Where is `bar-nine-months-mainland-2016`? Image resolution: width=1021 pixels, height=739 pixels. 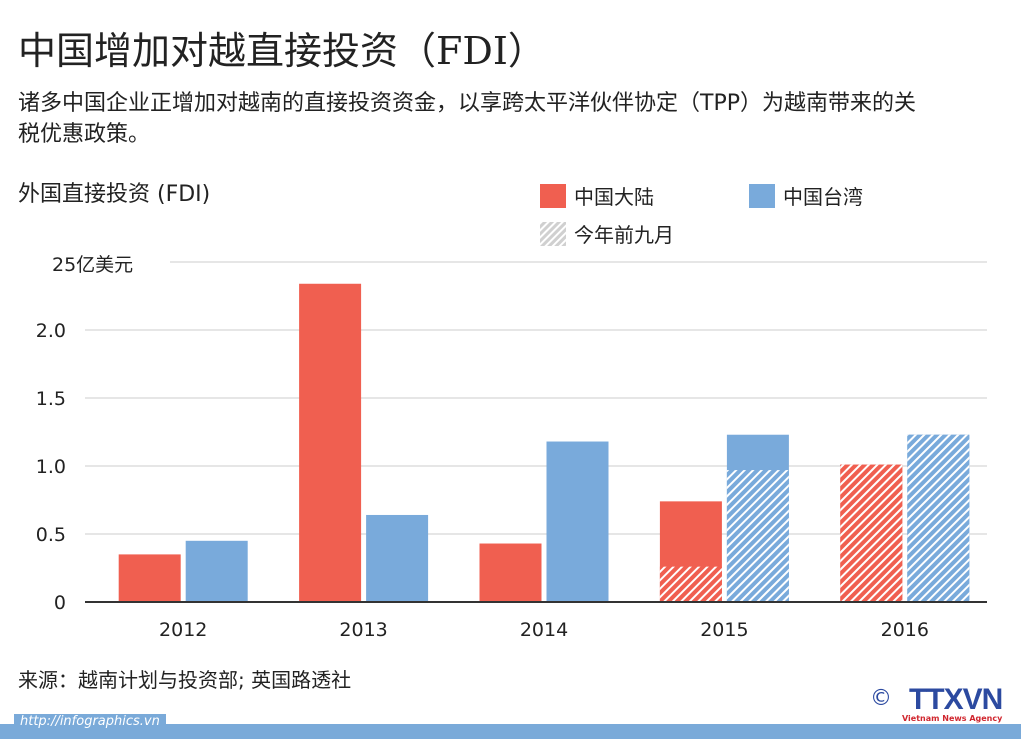 bar-nine-months-mainland-2016 is located at coordinates (871, 533).